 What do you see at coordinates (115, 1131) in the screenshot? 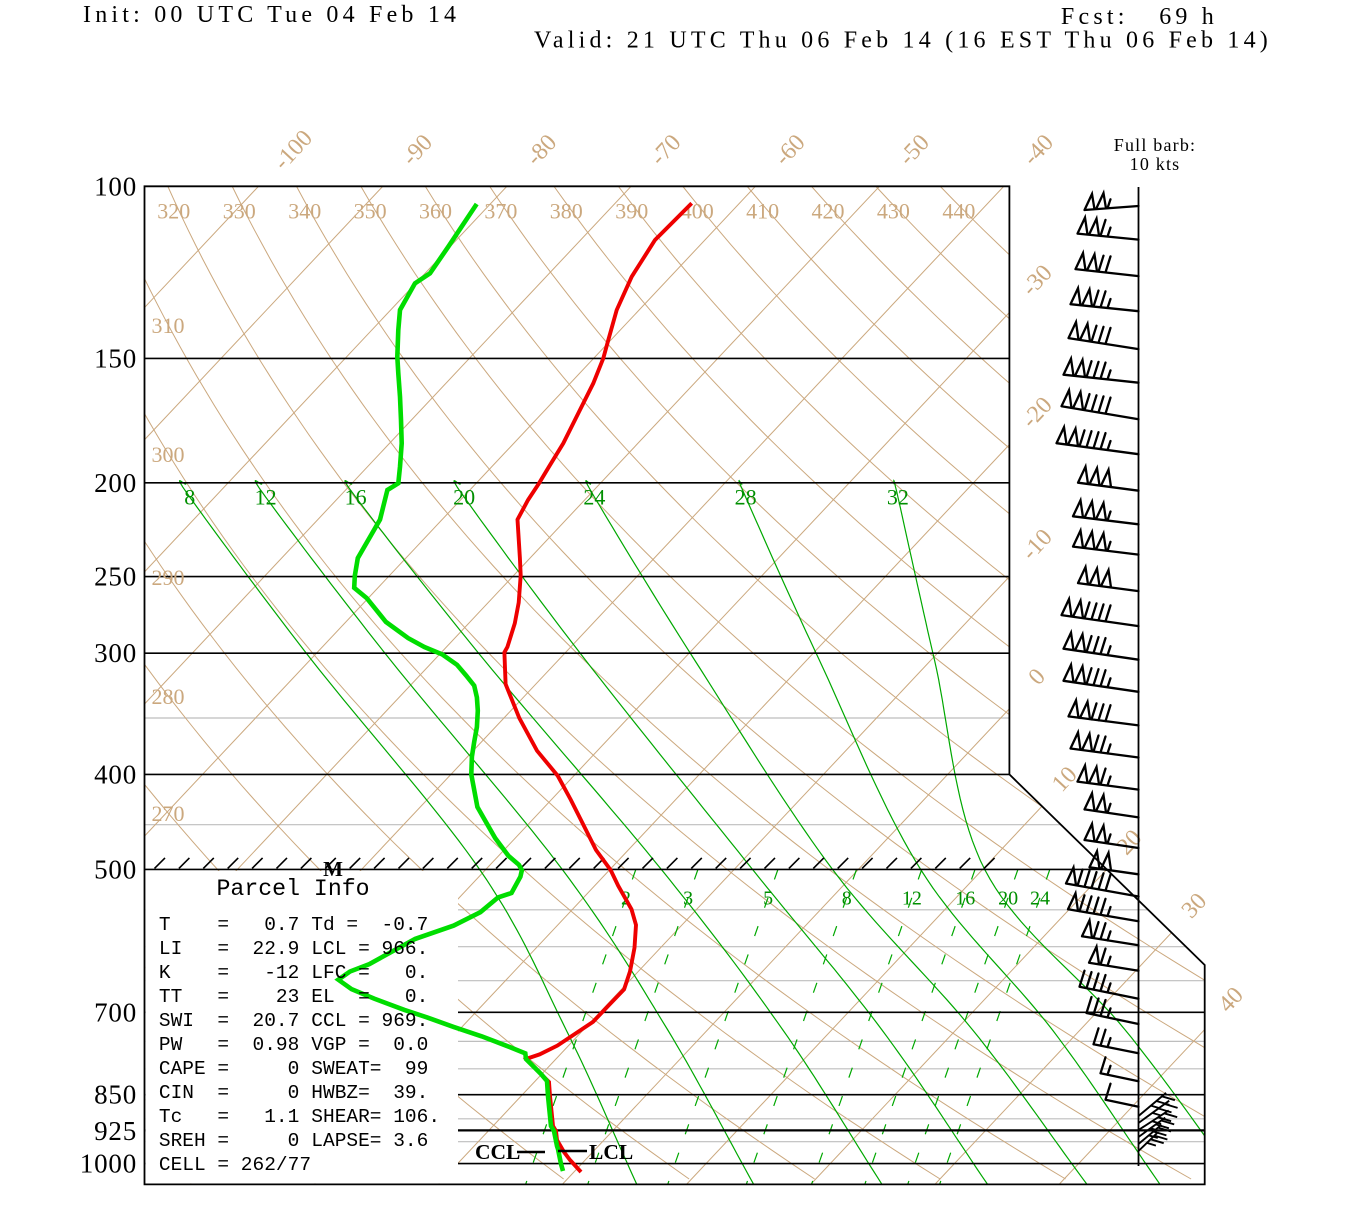
I see `svg-text: 925` at bounding box center [115, 1131].